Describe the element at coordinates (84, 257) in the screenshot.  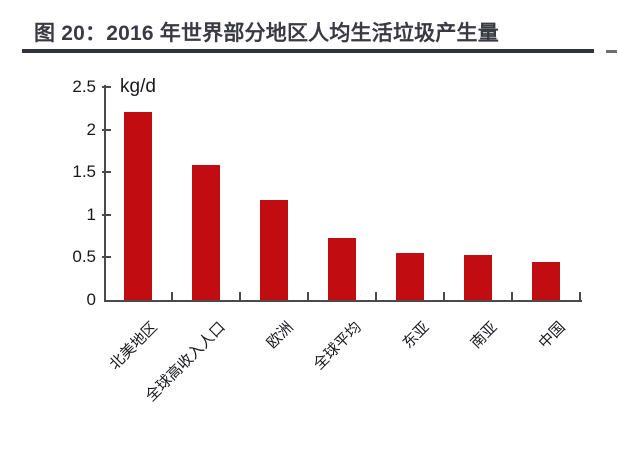
I see `y-axis-tick-label: 0.5` at that location.